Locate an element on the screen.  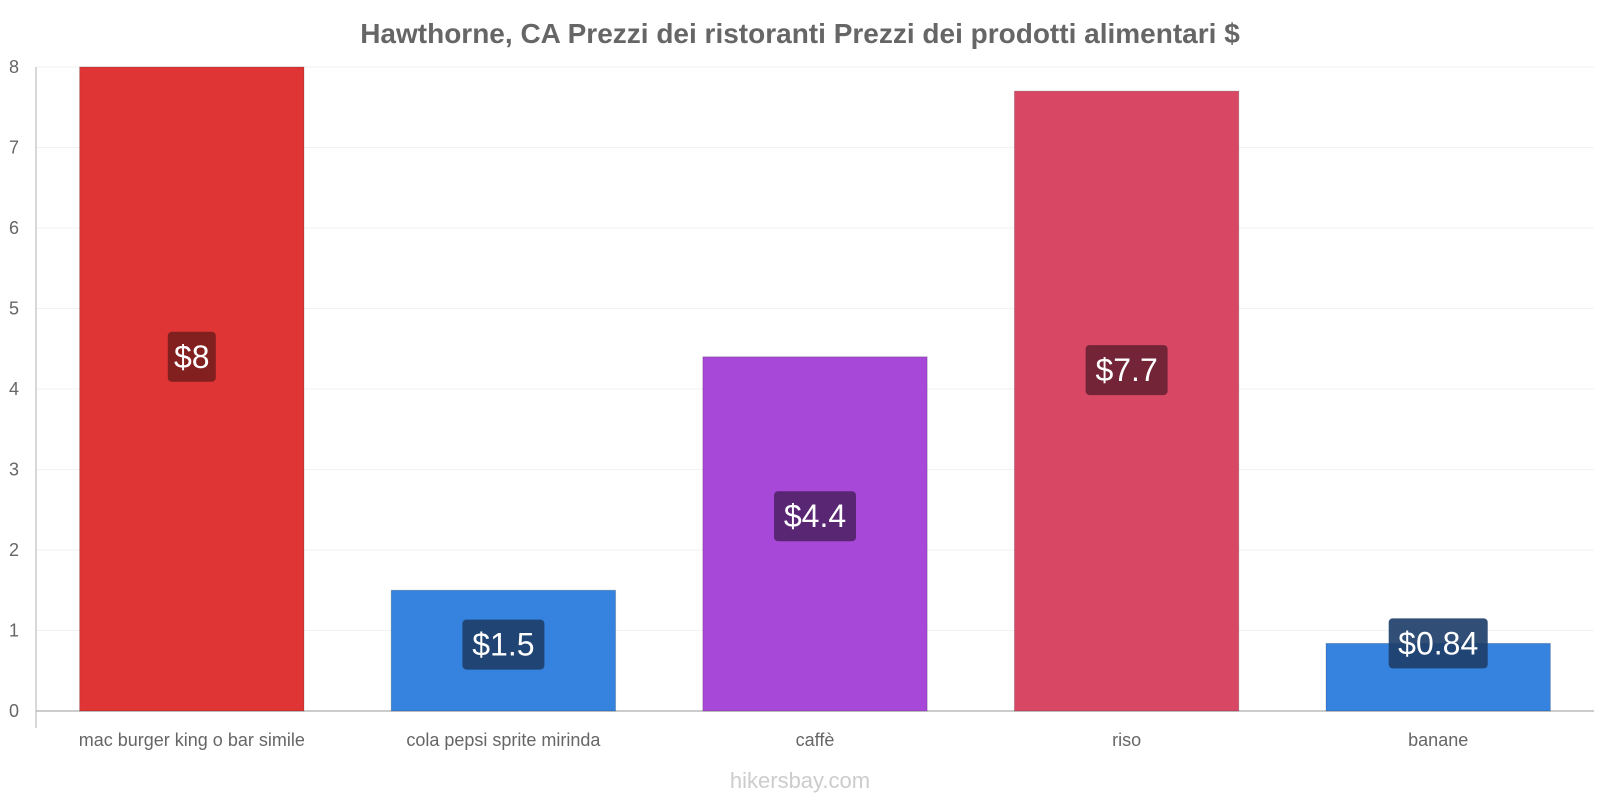
data-label: $8 is located at coordinates (192, 357).